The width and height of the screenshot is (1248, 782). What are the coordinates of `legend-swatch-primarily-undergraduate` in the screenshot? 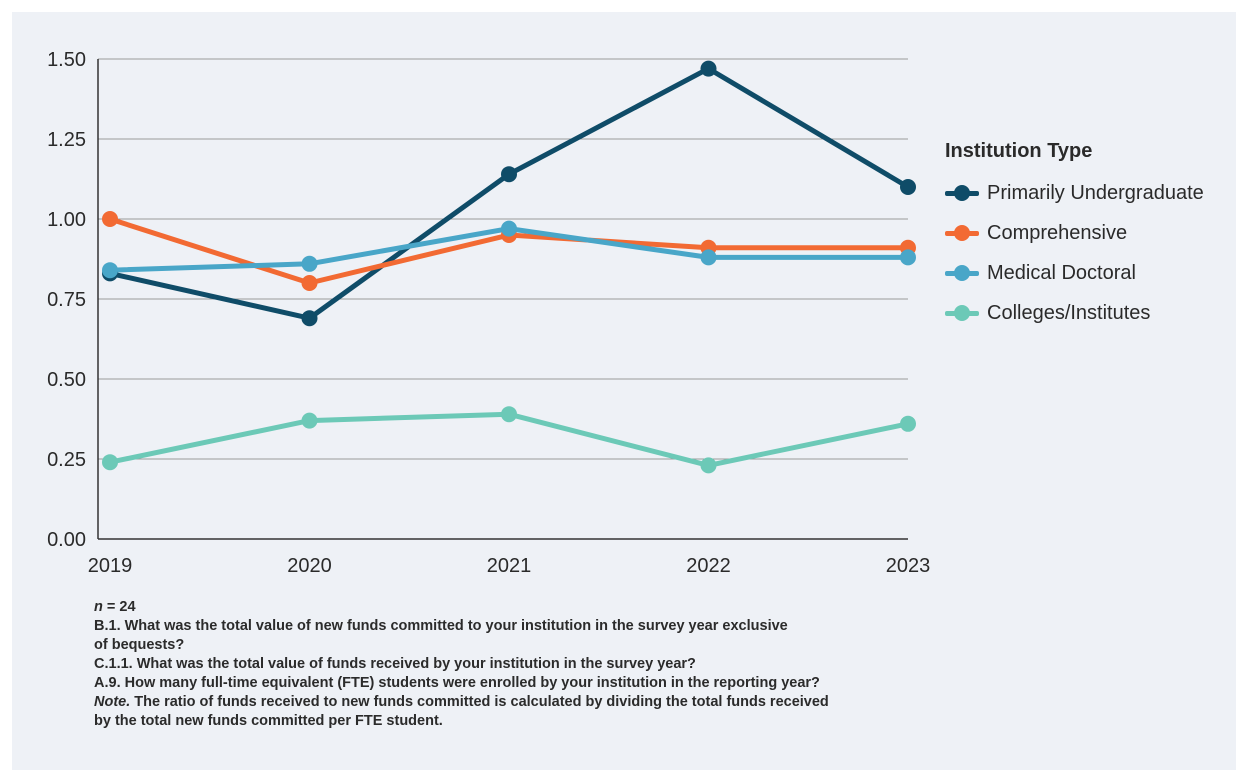 It's located at (962, 193).